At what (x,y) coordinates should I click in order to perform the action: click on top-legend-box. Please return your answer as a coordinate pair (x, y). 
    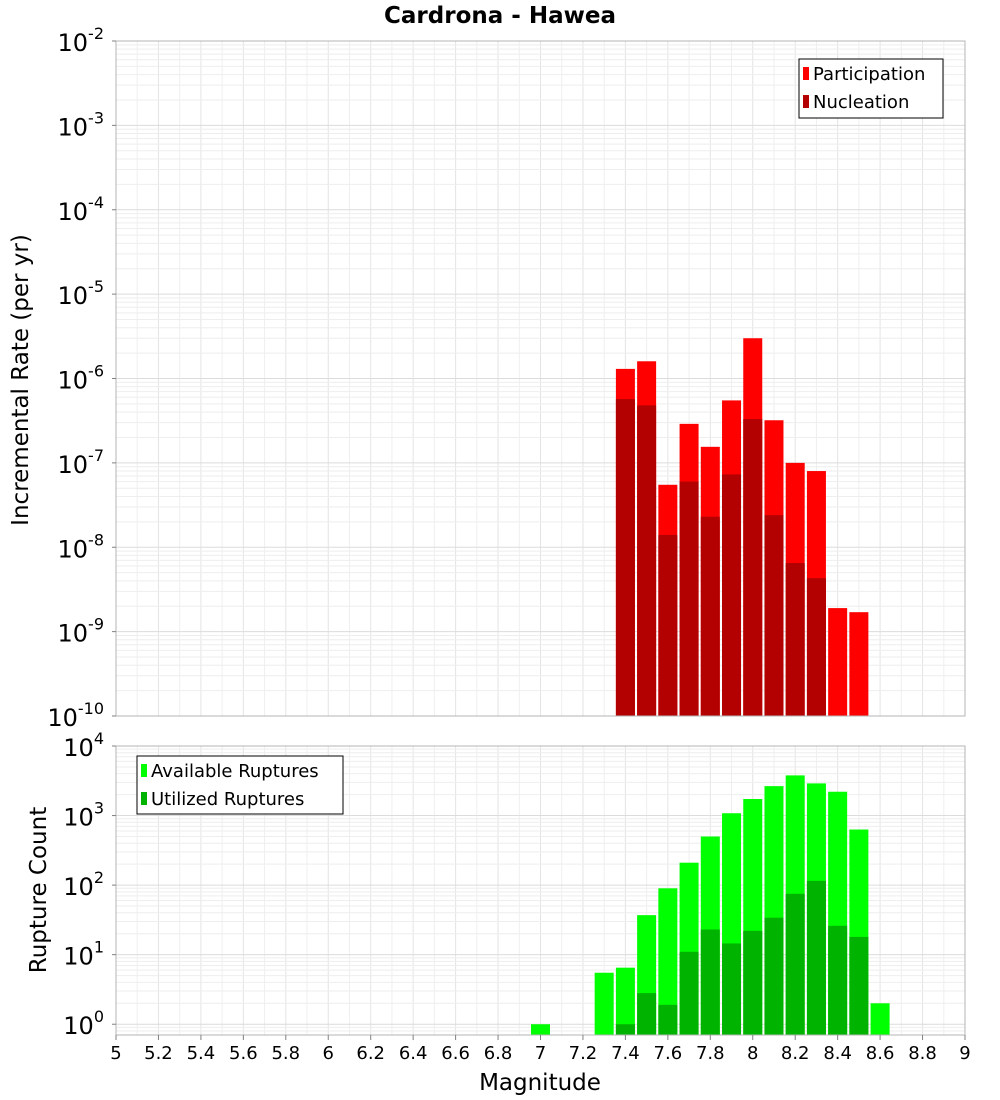
    Looking at the image, I should click on (871, 88).